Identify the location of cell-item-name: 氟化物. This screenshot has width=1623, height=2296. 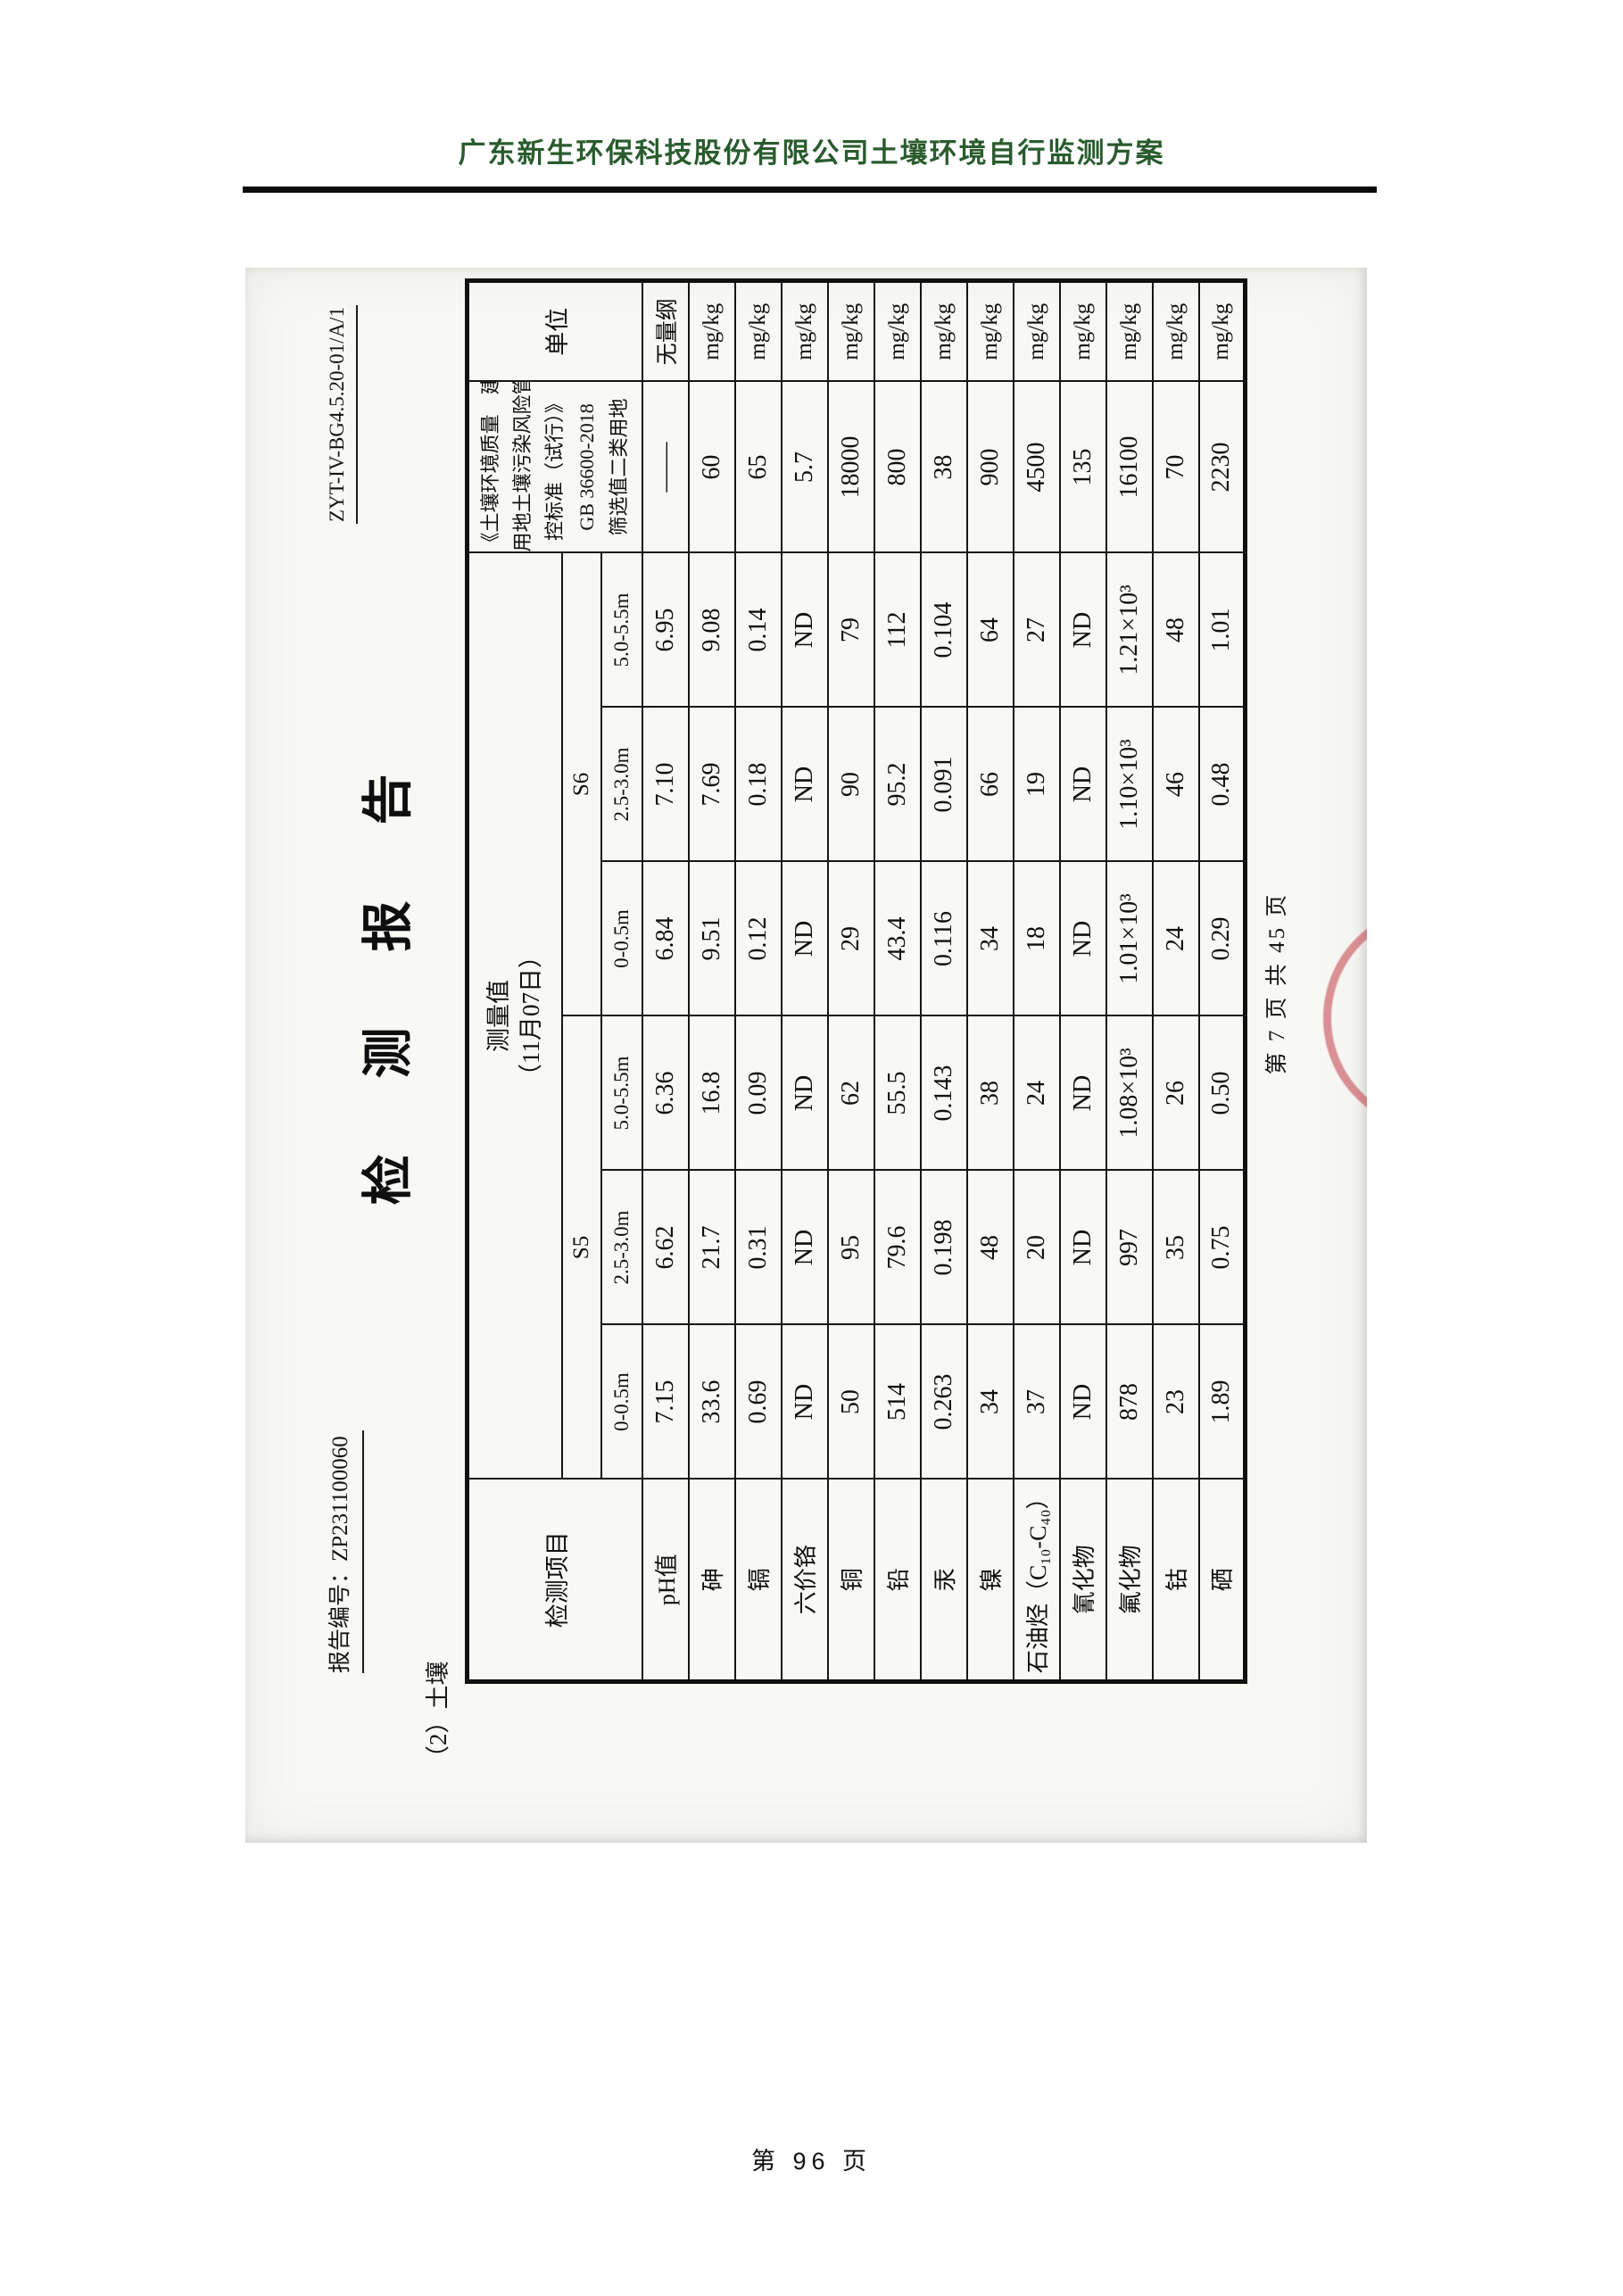
(1129, 1580).